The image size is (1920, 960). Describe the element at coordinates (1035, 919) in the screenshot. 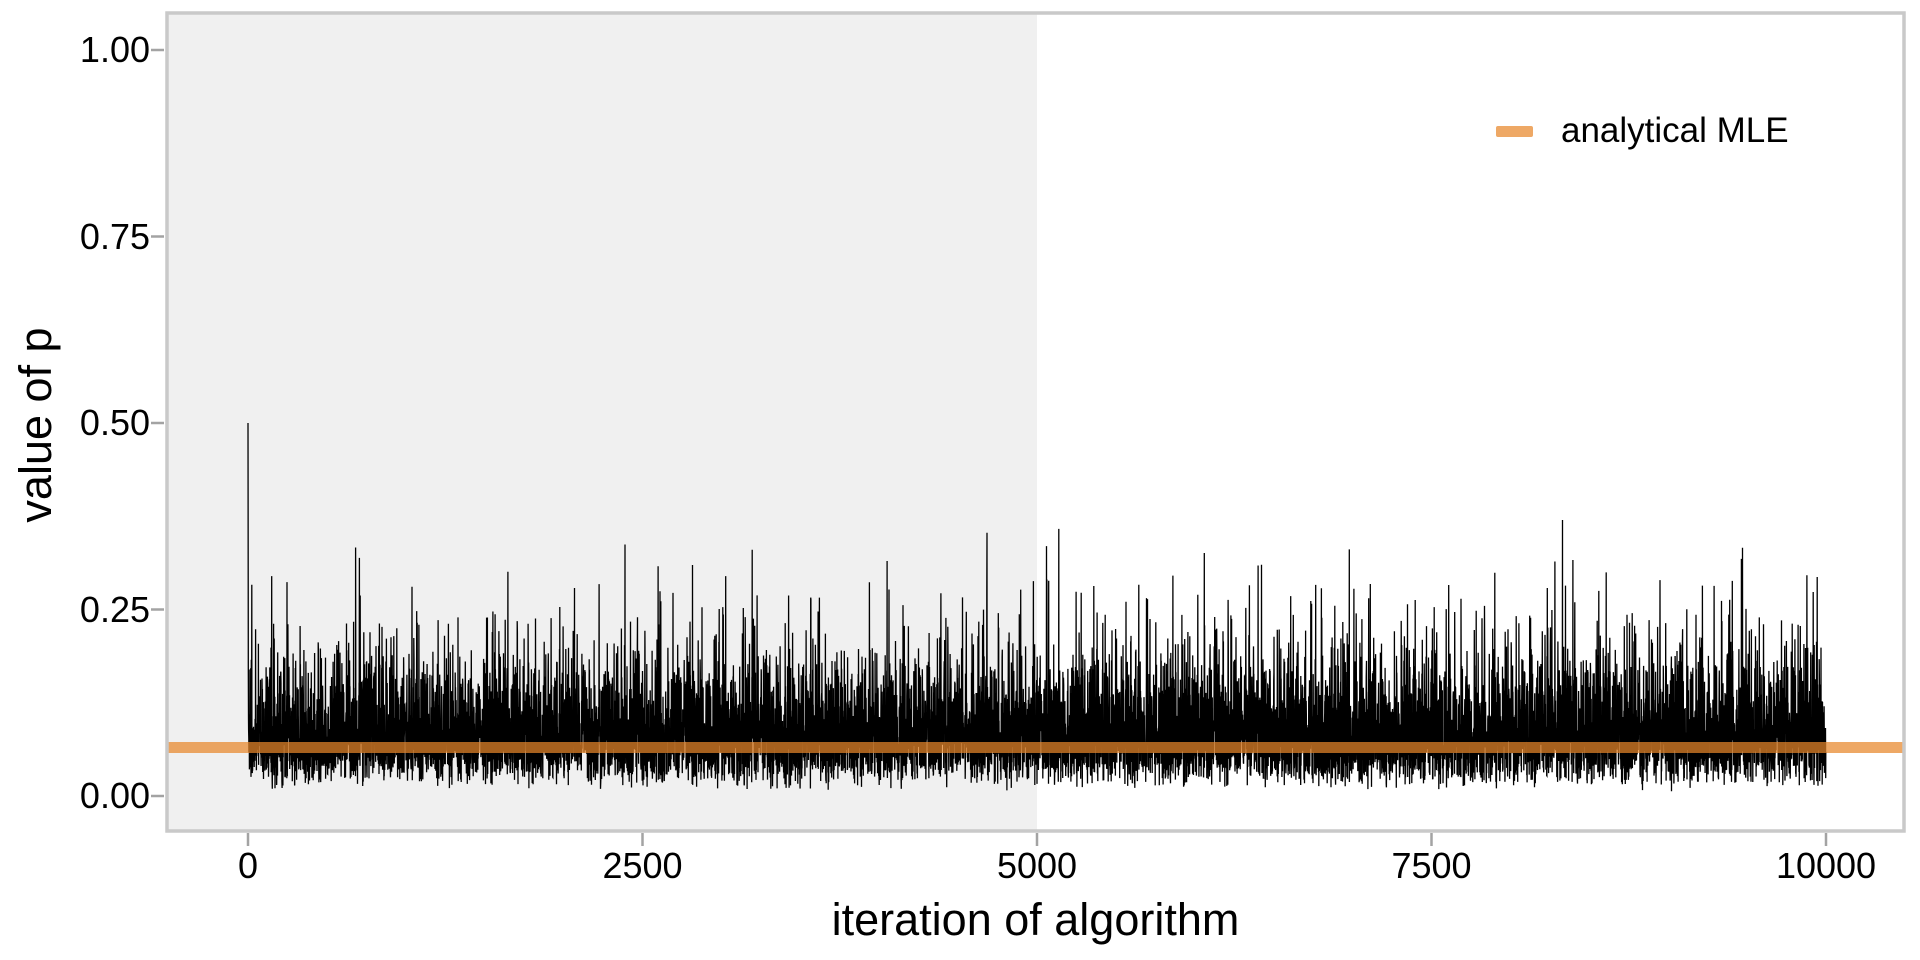

I see `x-axis-title: iteration of algorithm` at that location.